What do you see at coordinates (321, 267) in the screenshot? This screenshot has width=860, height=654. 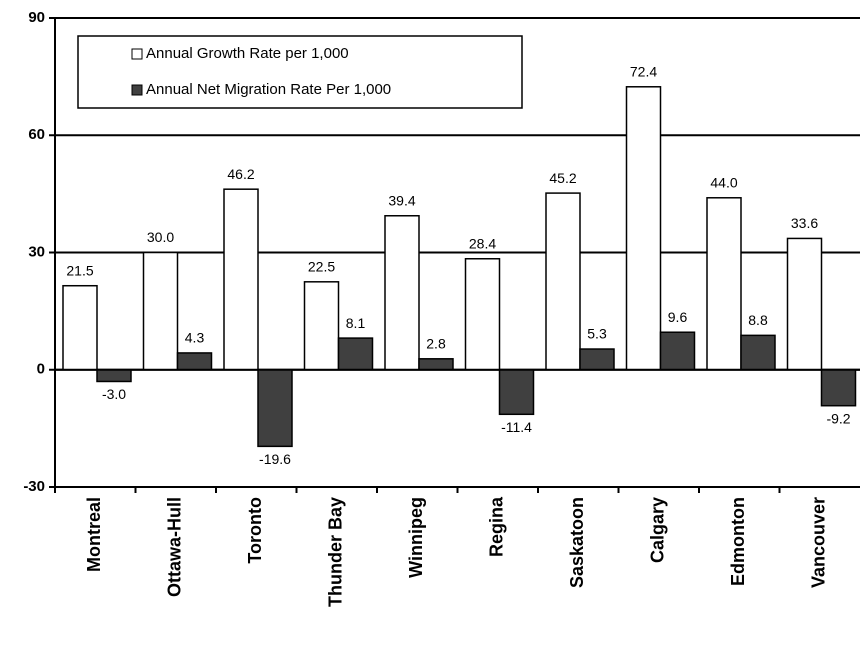 I see `value-label: 22.5` at bounding box center [321, 267].